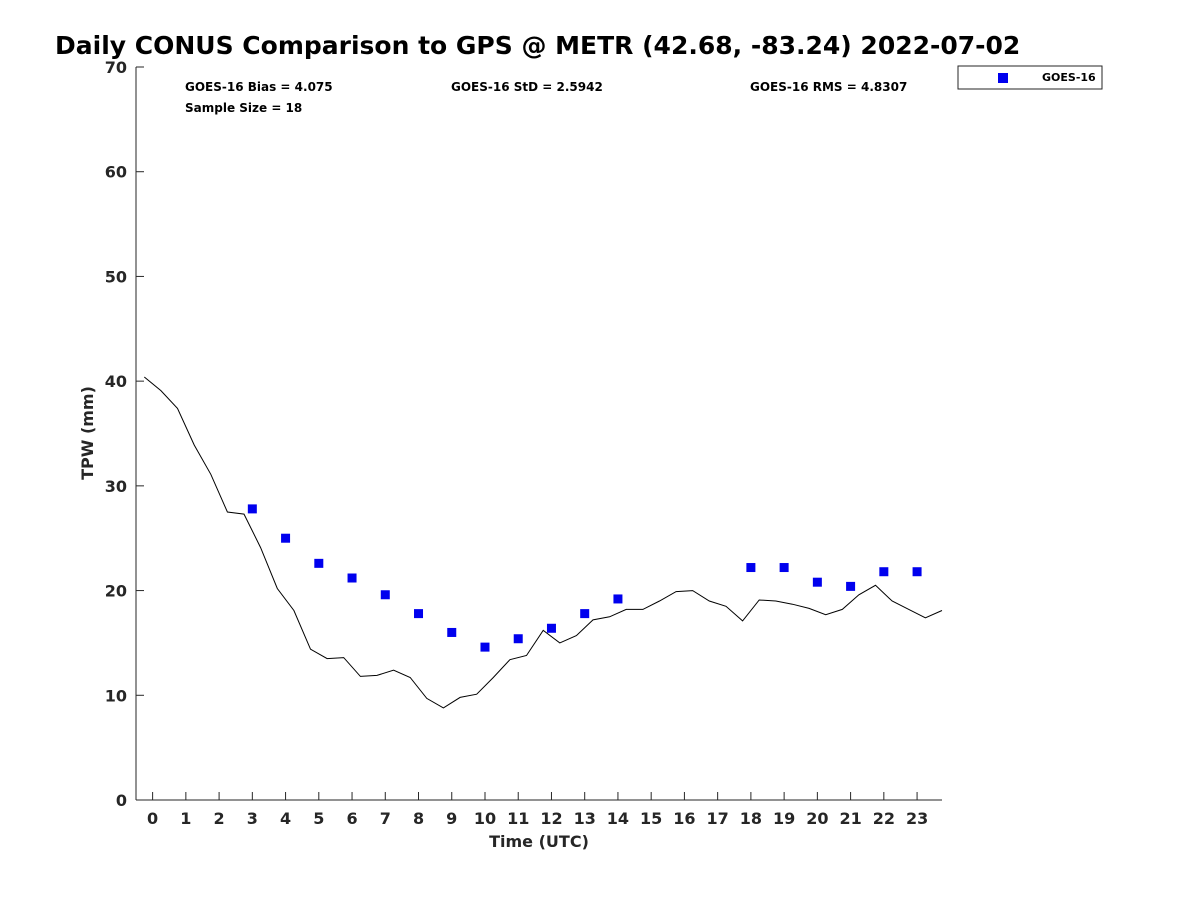  What do you see at coordinates (518, 818) in the screenshot?
I see `x-tick-label: 11` at bounding box center [518, 818].